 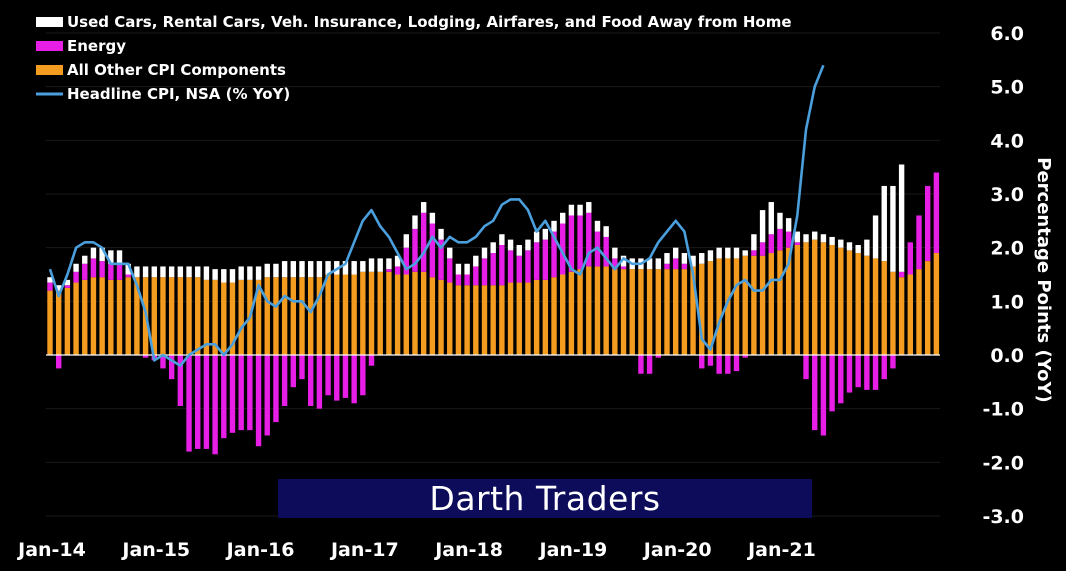 I want to click on y-tick-label: -3.0, so click(x=1003, y=517).